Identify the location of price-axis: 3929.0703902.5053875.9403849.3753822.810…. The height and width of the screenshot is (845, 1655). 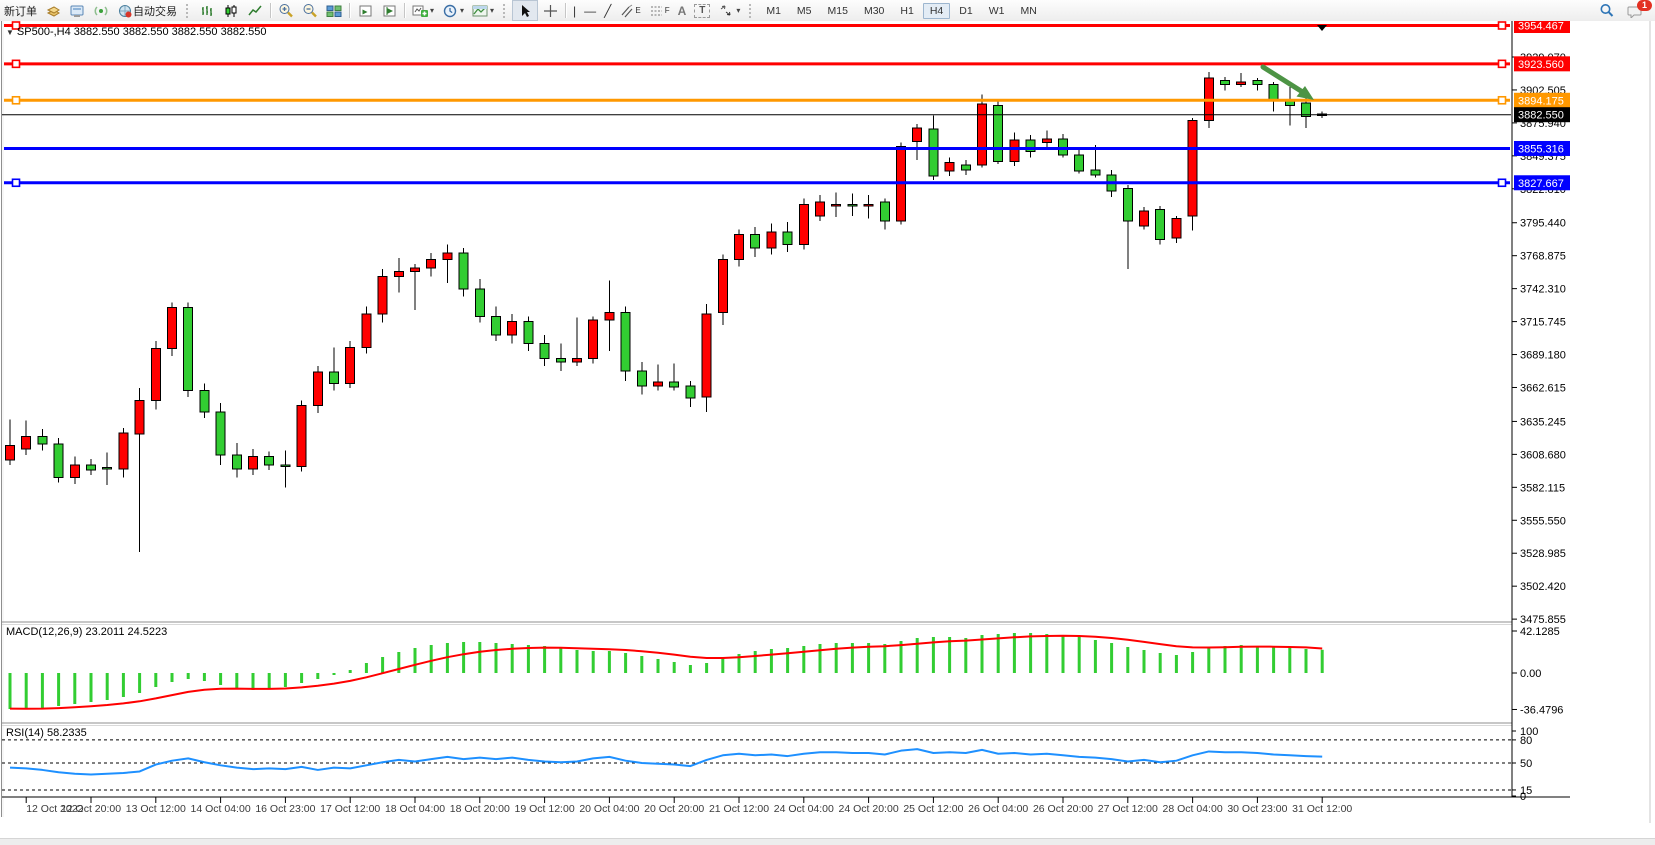
(1541, 323).